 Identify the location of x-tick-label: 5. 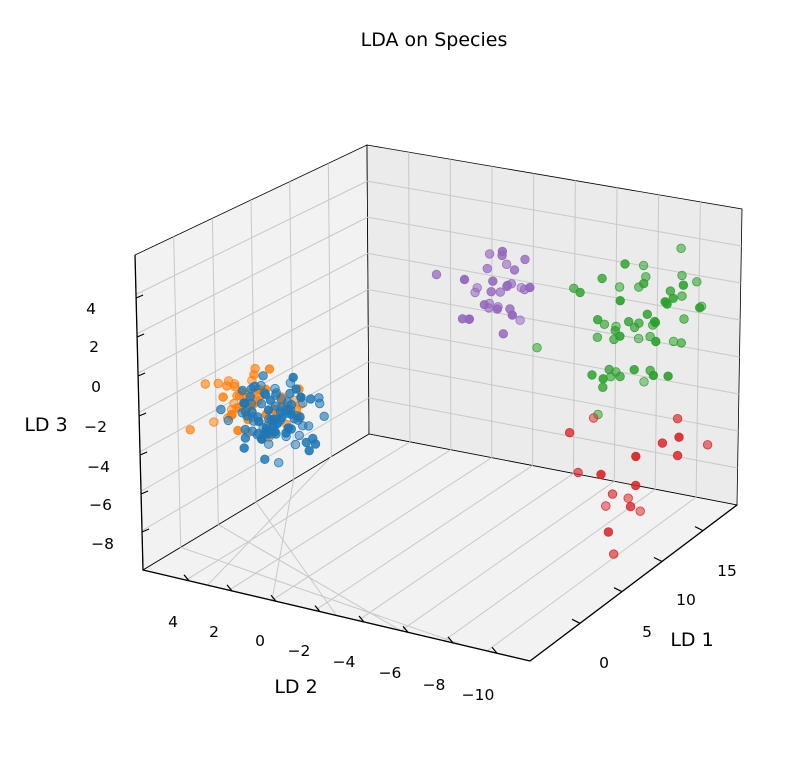
(647, 632).